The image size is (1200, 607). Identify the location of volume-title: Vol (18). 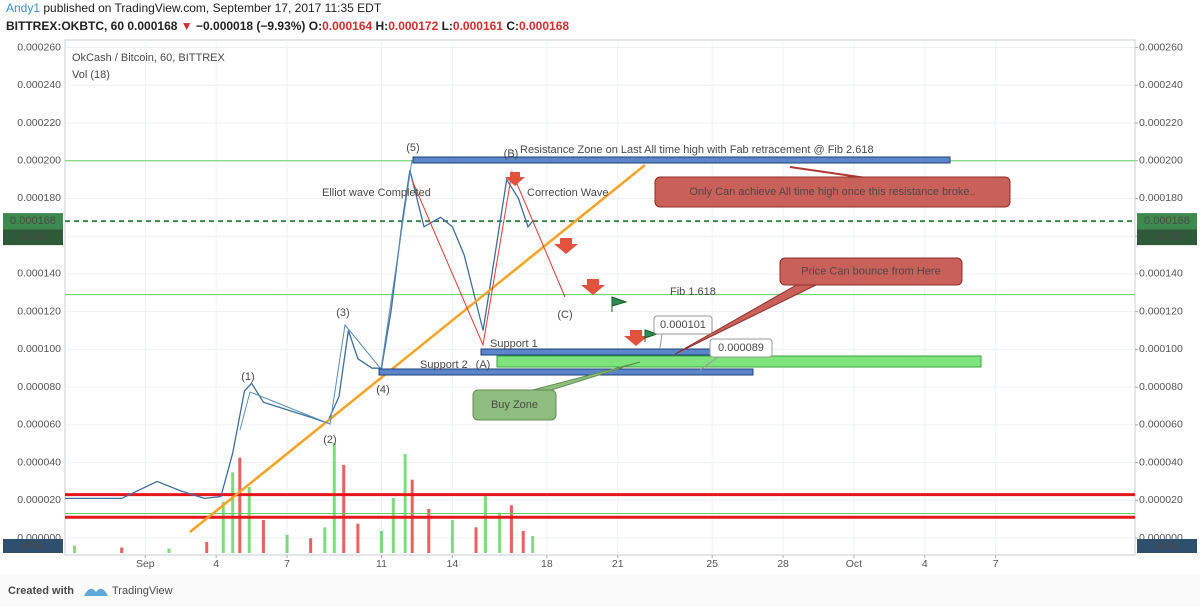
(91, 75).